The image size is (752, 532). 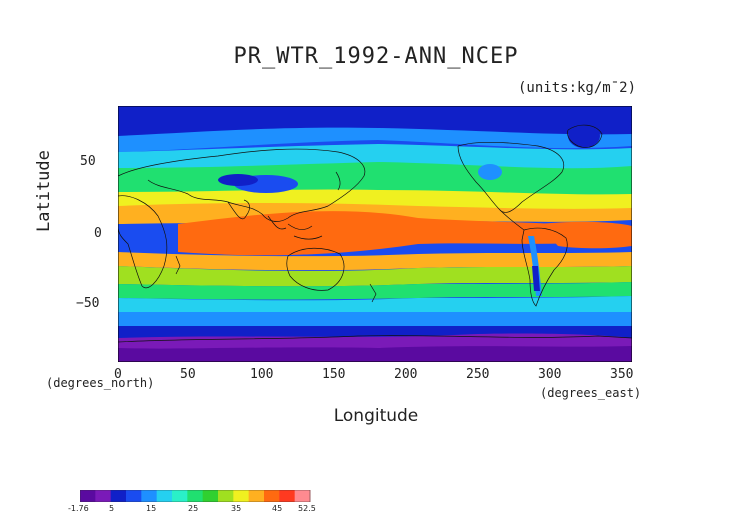 I want to click on legend-label-max: 52.5, so click(x=307, y=508).